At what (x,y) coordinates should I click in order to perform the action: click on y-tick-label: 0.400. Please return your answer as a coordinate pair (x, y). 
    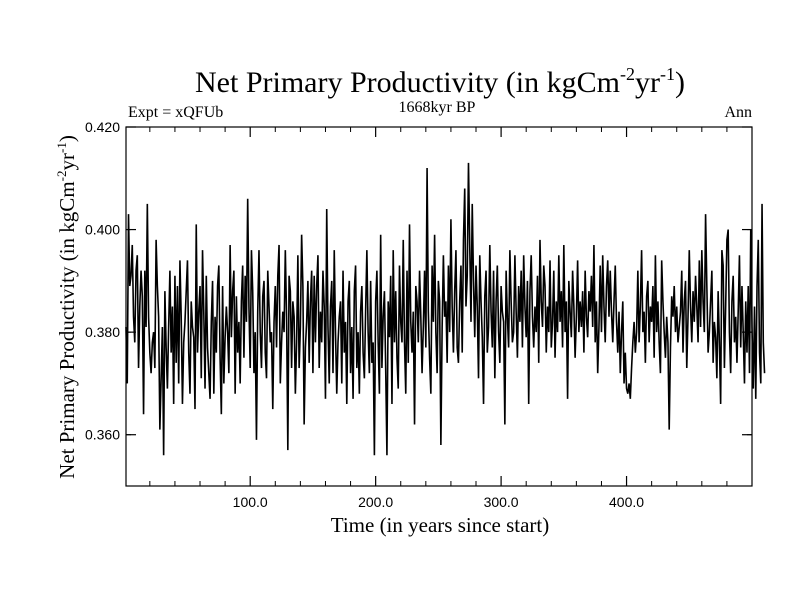
    Looking at the image, I should click on (102, 230).